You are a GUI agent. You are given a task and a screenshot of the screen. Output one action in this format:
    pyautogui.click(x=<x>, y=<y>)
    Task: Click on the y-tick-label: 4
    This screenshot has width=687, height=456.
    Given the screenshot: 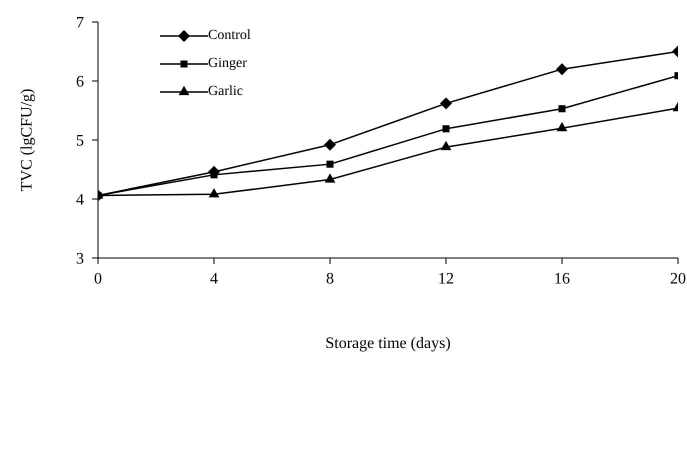 What is the action you would take?
    pyautogui.click(x=80, y=200)
    